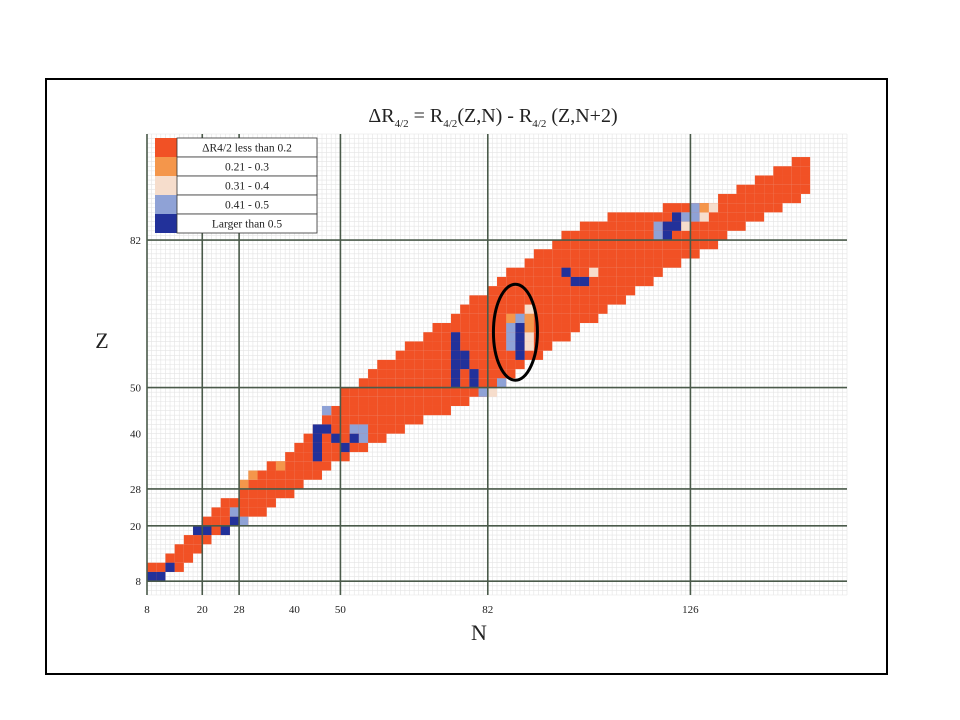 This screenshot has height=720, width=960. Describe the element at coordinates (136, 389) in the screenshot. I see `y-tick-label: 50` at that location.